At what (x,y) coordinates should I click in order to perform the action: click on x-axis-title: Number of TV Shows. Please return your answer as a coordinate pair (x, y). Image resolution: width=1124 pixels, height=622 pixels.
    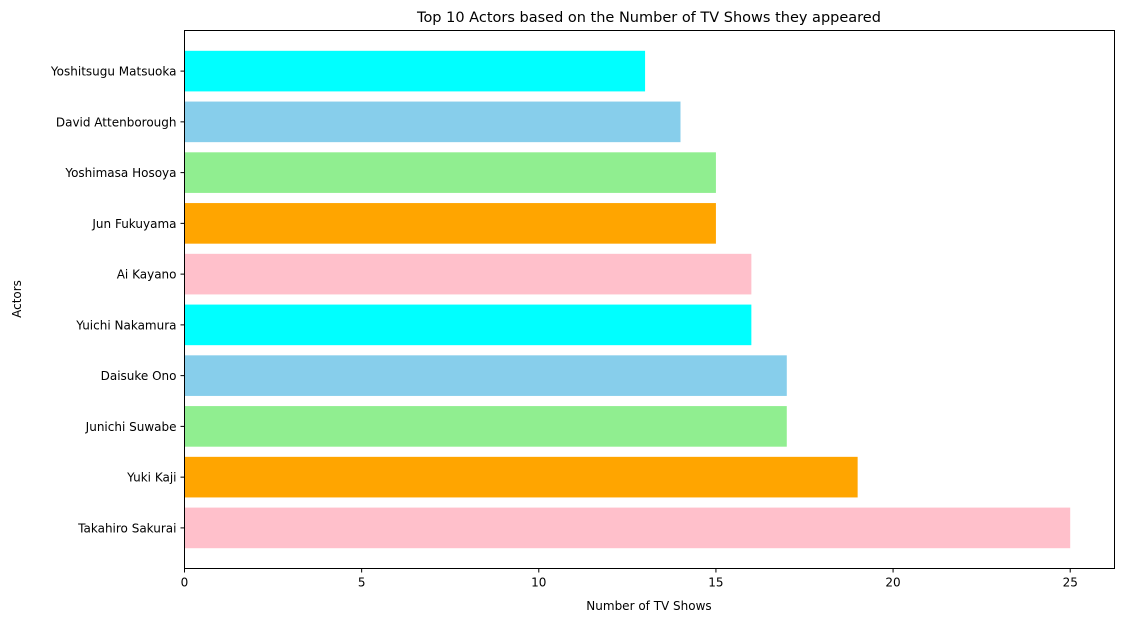
    Looking at the image, I should click on (648, 606).